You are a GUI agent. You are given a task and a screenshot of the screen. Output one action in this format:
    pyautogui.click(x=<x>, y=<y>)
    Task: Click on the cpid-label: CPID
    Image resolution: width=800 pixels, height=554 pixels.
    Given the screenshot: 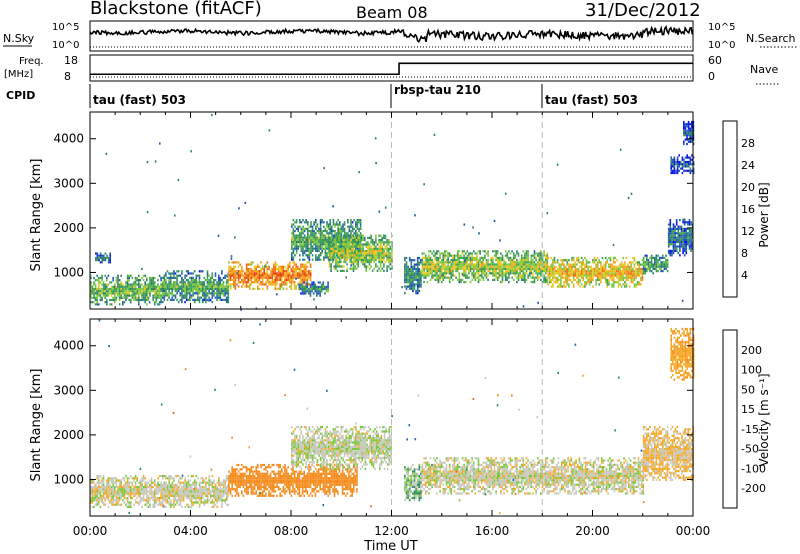 What is the action you would take?
    pyautogui.click(x=20, y=95)
    